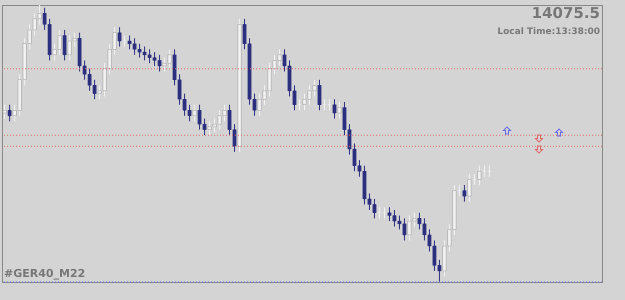 This screenshot has height=300, width=625. What do you see at coordinates (566, 13) in the screenshot?
I see `annotation: 14075.5` at bounding box center [566, 13].